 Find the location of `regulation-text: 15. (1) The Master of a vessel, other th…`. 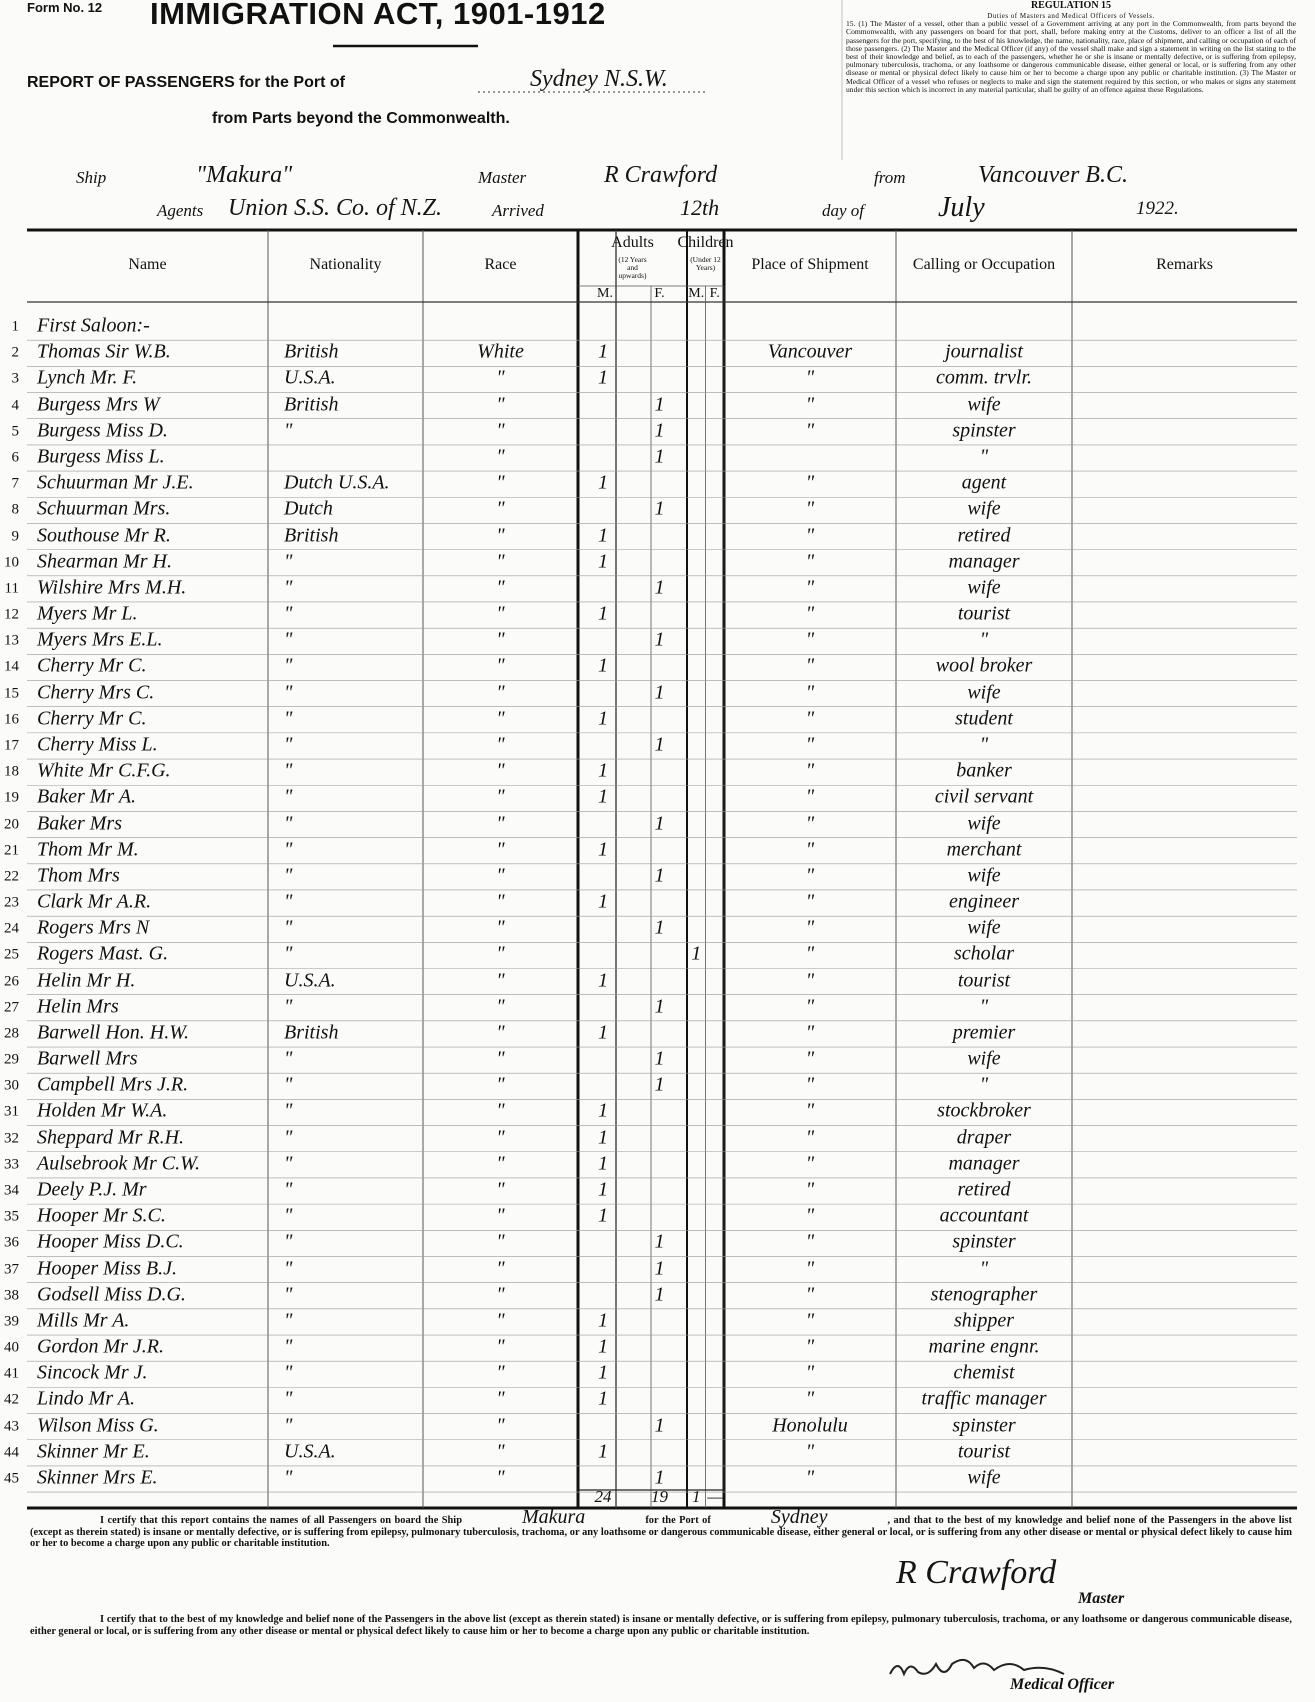

regulation-text: 15. (1) The Master of a vessel, other th… is located at coordinates (1071, 56).